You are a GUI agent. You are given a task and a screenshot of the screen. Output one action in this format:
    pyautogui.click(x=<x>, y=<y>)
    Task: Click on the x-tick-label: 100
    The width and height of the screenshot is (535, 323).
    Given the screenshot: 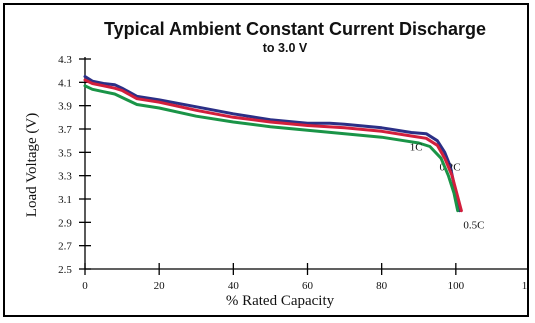 What is the action you would take?
    pyautogui.click(x=456, y=286)
    